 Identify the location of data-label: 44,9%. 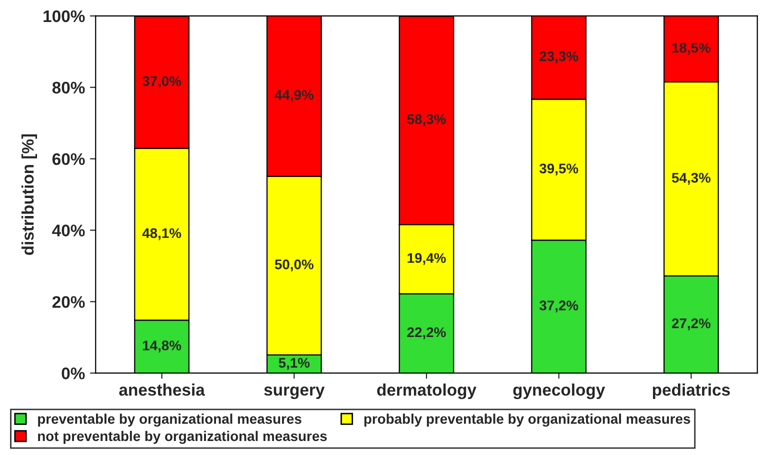
(294, 96).